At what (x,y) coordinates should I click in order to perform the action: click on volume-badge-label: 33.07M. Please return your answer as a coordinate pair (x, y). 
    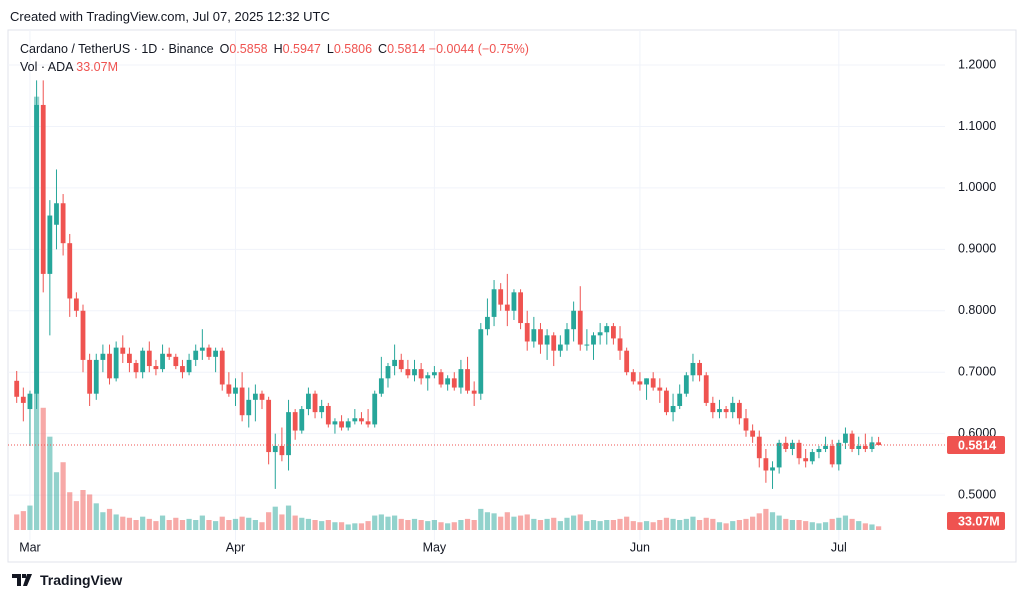
    Looking at the image, I should click on (979, 521).